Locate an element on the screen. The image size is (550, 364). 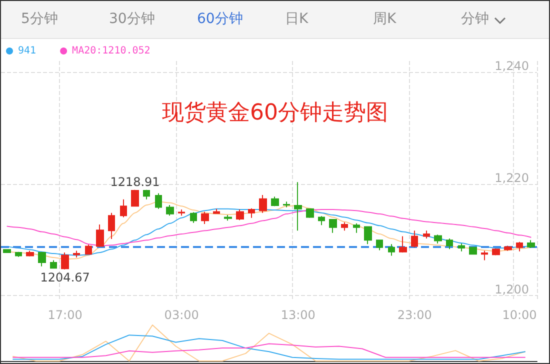
text: 60分钟 is located at coordinates (220, 19).